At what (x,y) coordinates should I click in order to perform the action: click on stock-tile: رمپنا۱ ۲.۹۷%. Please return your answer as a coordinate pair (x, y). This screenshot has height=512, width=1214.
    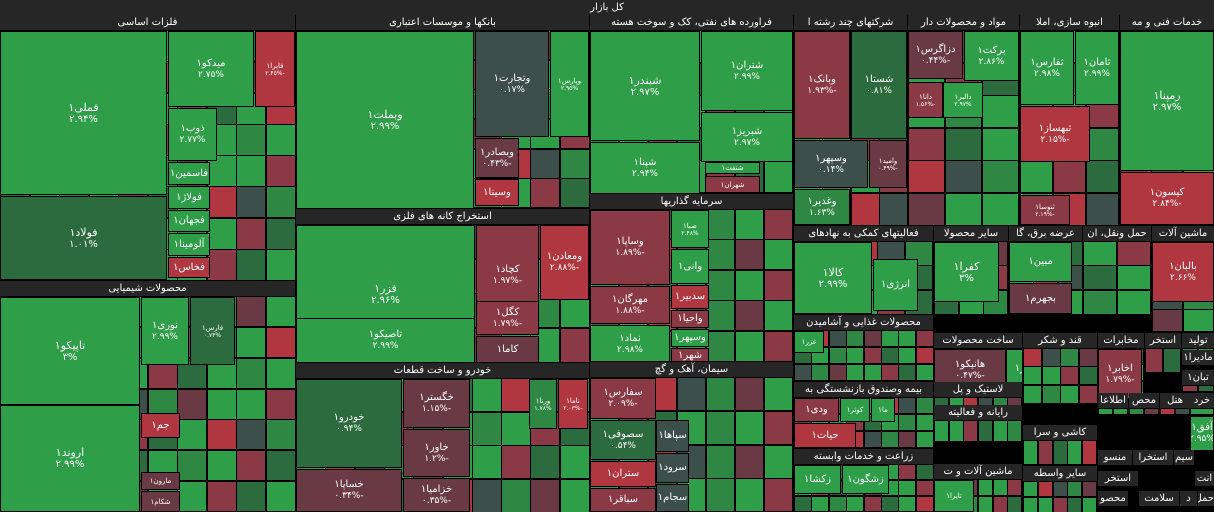
    Looking at the image, I should click on (1167, 101).